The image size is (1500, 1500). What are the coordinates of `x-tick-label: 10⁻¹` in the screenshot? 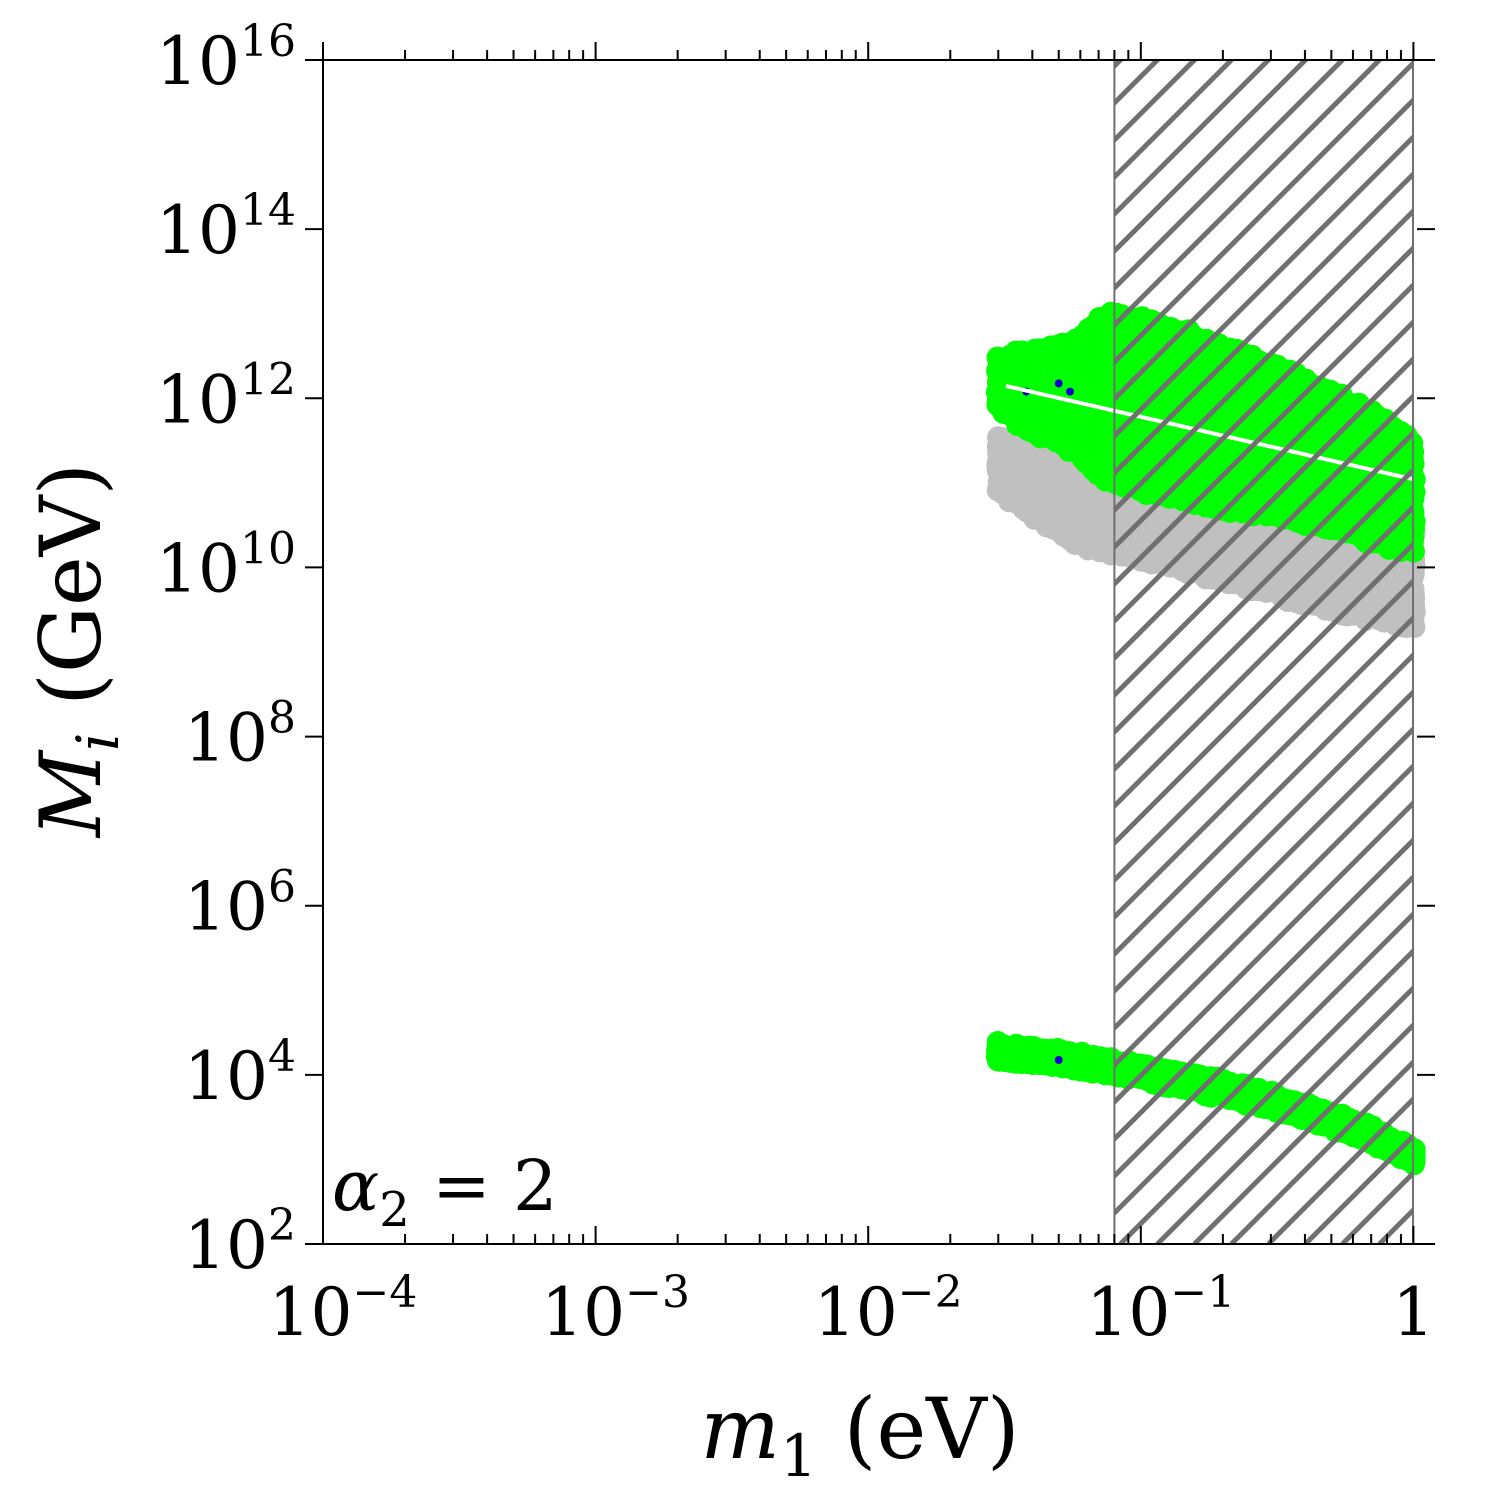 It's located at (1160, 1309).